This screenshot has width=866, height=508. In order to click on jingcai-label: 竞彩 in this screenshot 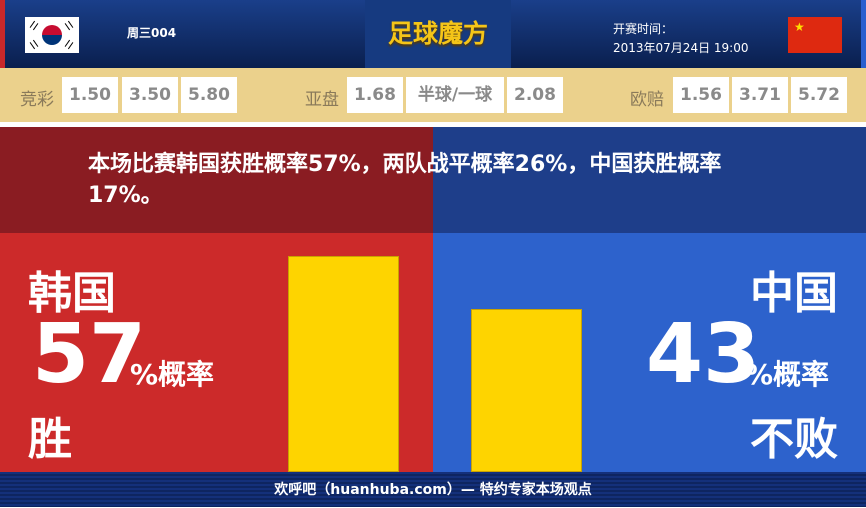, I will do `click(37, 100)`.